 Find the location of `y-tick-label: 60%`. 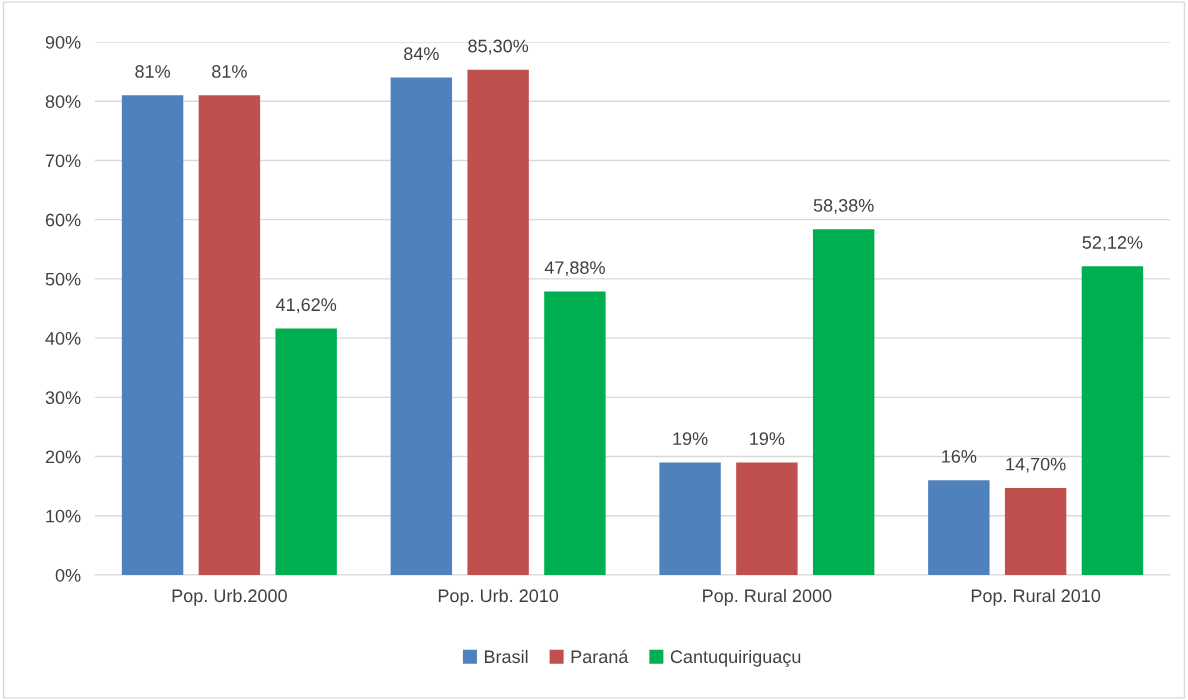

y-tick-label: 60% is located at coordinates (63, 220).